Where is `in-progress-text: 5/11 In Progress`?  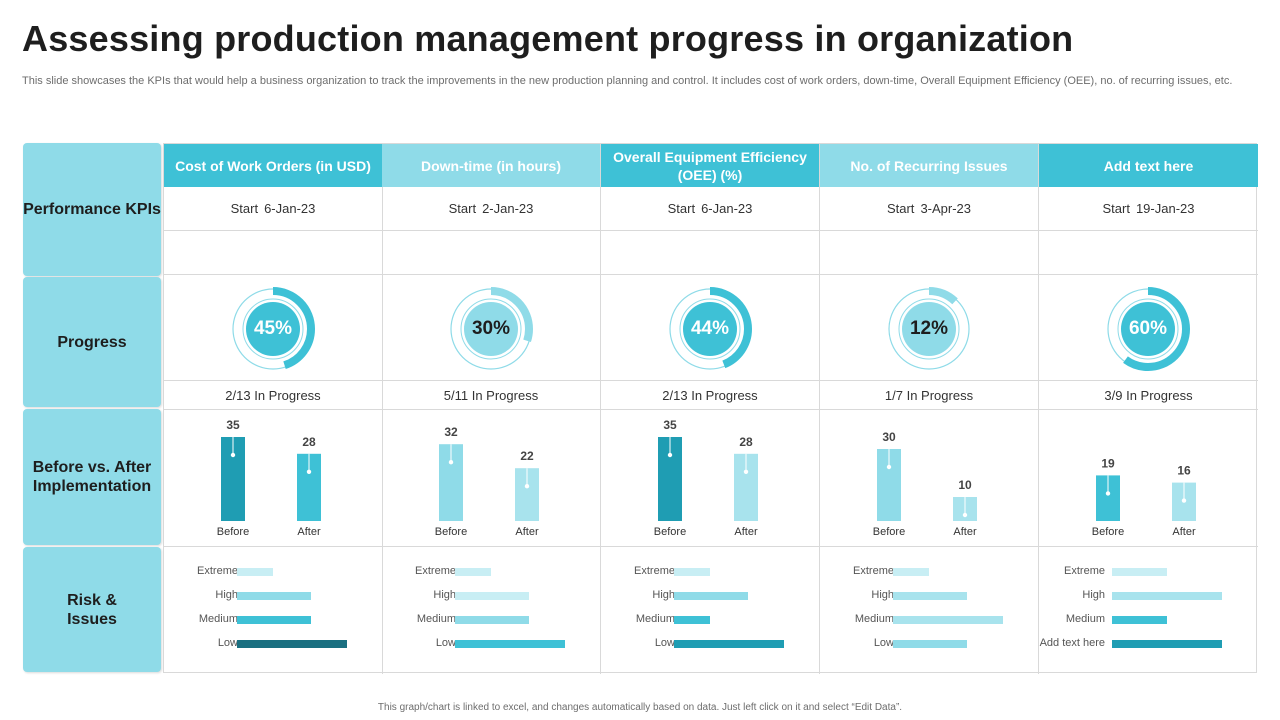
in-progress-text: 5/11 In Progress is located at coordinates (491, 395).